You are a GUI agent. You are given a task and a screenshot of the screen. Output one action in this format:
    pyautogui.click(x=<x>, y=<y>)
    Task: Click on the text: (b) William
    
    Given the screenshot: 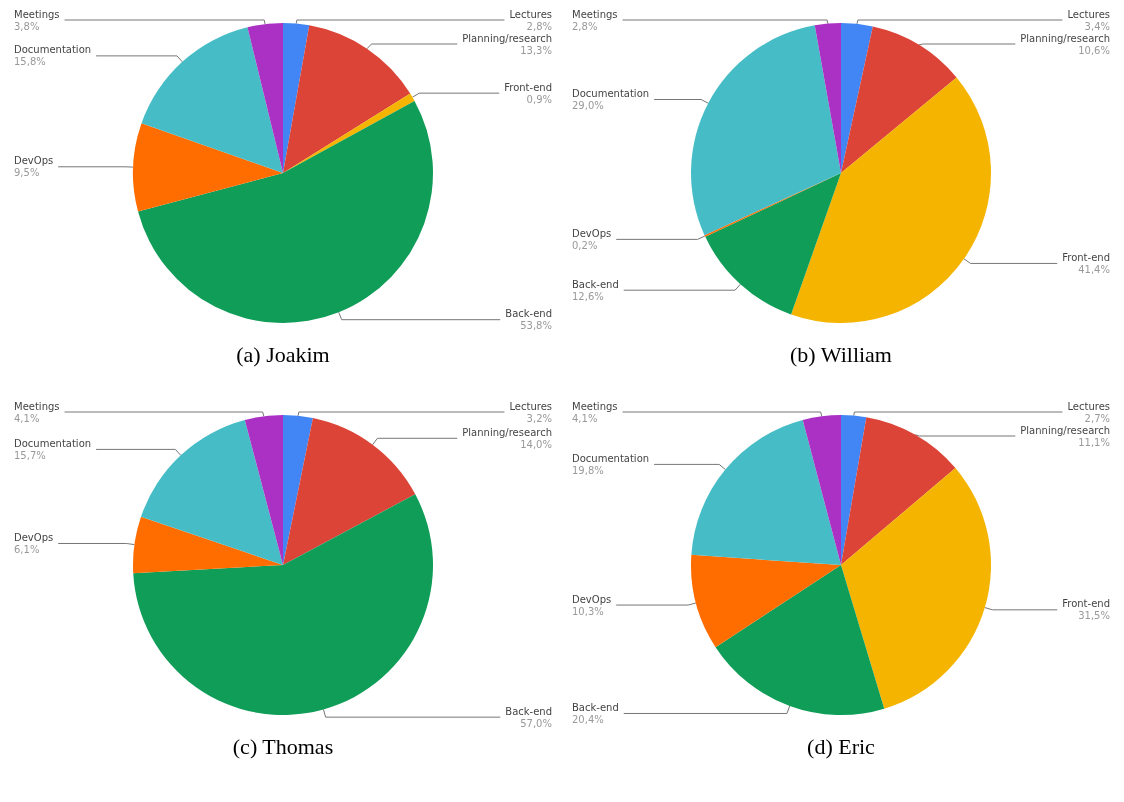 What is the action you would take?
    pyautogui.click(x=841, y=355)
    